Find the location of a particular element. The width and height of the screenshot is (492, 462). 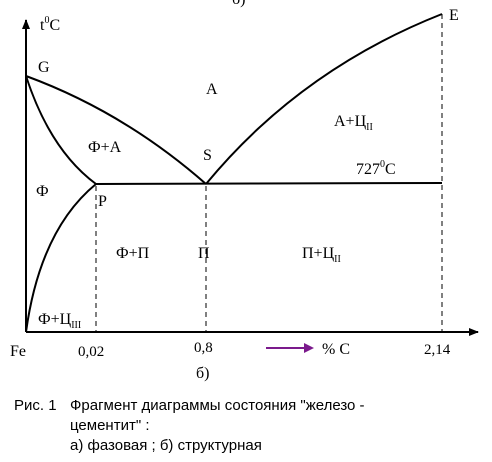

line-GS is located at coordinates (116, 130).